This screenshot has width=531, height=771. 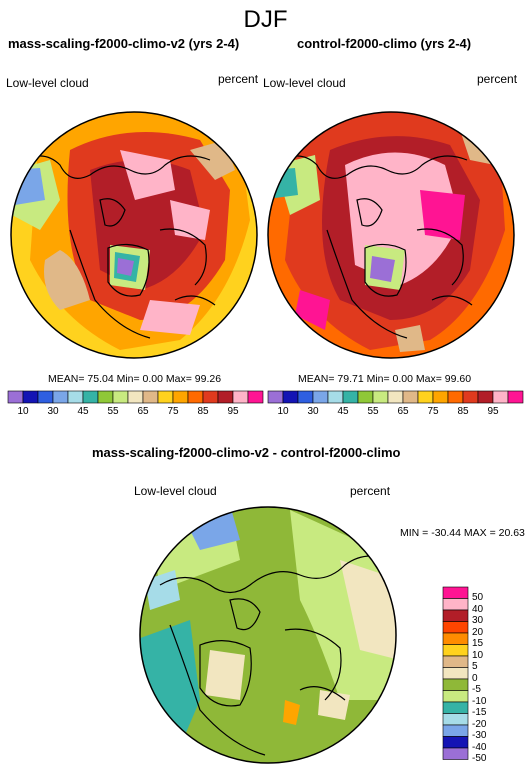 I want to click on map-3-cream-field, so click(x=368, y=610).